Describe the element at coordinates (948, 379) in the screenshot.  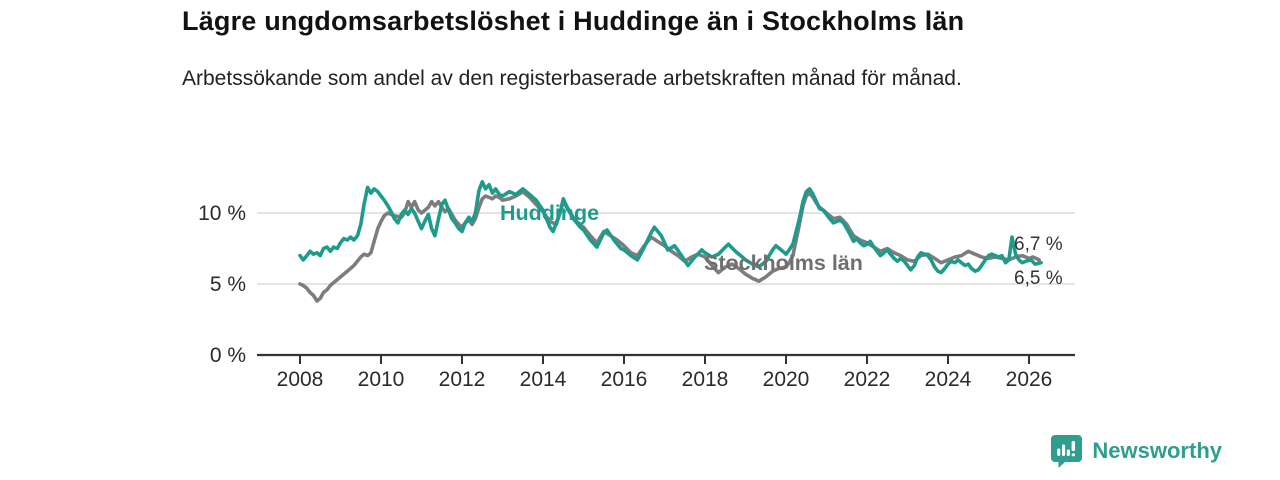
I see `x-axis-label-2024: 2024` at that location.